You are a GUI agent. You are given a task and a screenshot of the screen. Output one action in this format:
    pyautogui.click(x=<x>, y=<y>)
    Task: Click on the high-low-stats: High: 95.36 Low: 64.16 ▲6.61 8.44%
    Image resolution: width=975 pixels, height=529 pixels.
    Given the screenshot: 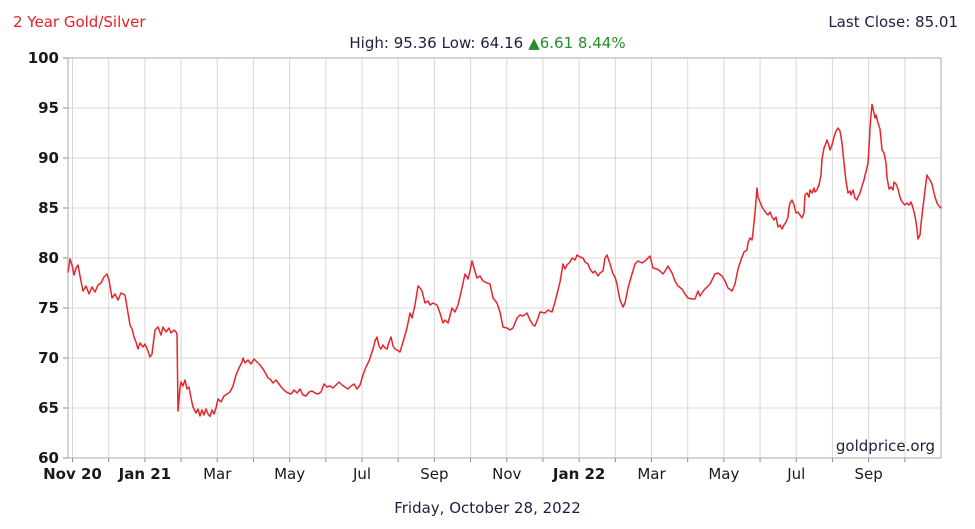 What is the action you would take?
    pyautogui.click(x=487, y=43)
    